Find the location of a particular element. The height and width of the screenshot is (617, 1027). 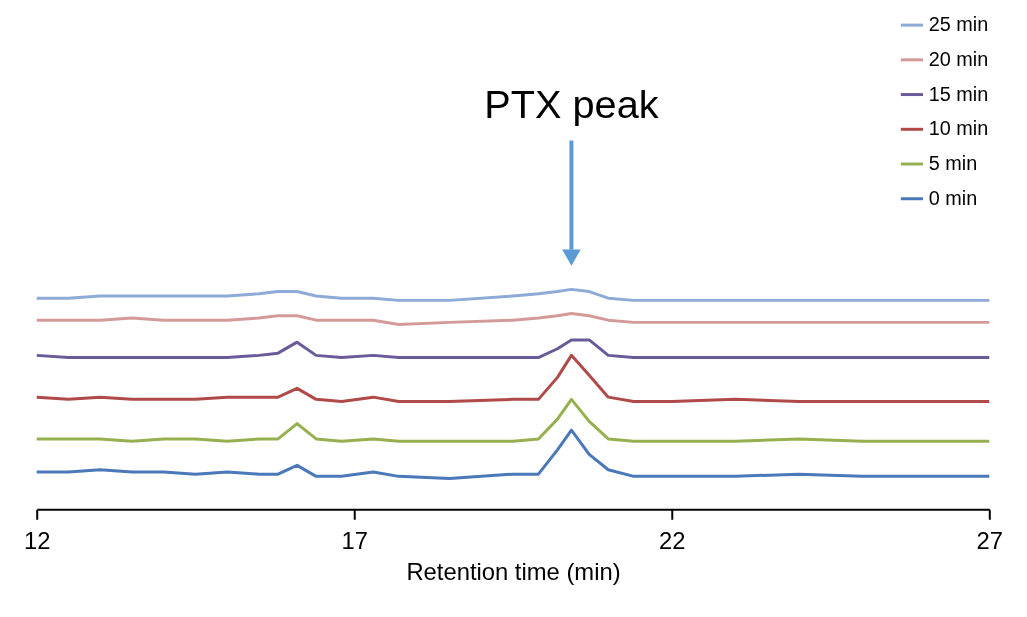

legend-label: 25 min is located at coordinates (958, 24).